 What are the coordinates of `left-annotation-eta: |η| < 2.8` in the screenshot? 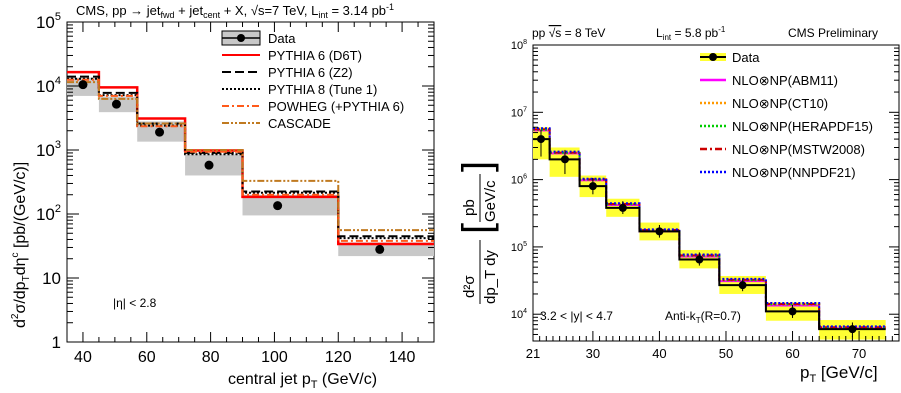 It's located at (135, 303).